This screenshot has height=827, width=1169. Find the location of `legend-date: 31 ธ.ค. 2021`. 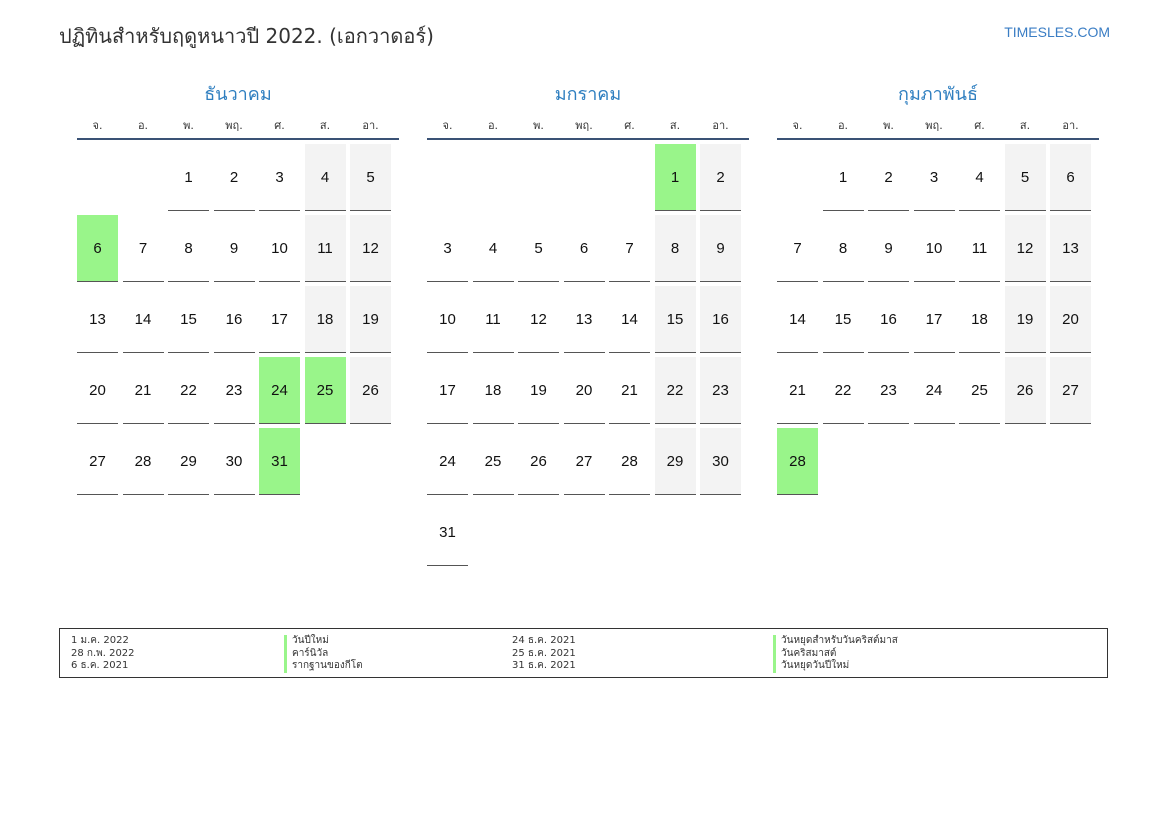

legend-date: 31 ธ.ค. 2021 is located at coordinates (544, 665).